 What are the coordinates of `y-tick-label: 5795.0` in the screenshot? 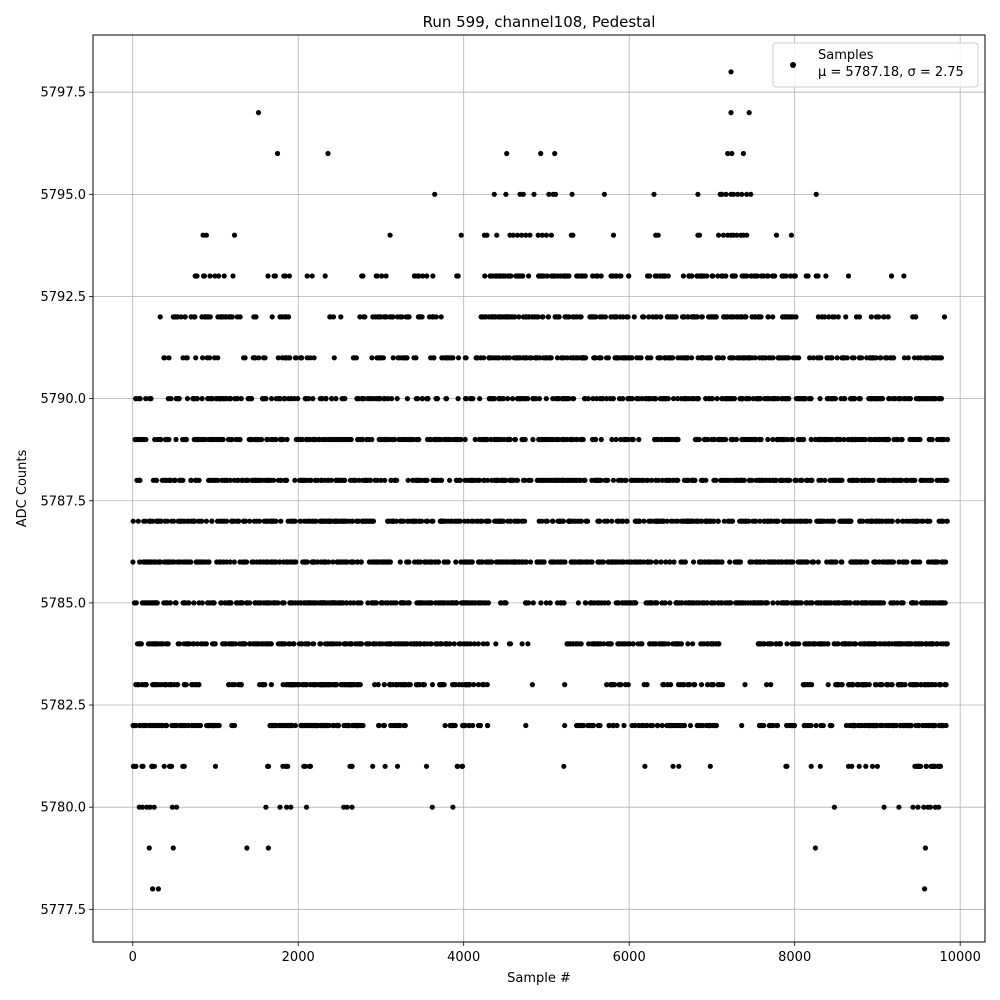 It's located at (64, 195).